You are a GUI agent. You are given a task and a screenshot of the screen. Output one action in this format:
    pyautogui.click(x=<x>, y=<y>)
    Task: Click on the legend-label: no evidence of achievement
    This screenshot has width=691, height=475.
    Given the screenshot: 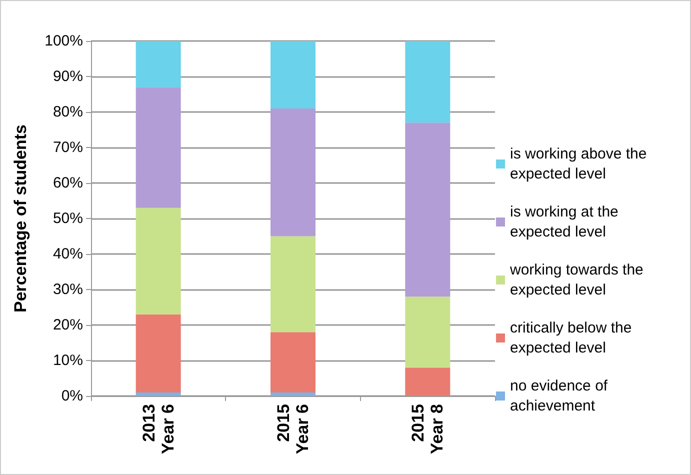 What is the action you would take?
    pyautogui.click(x=561, y=396)
    